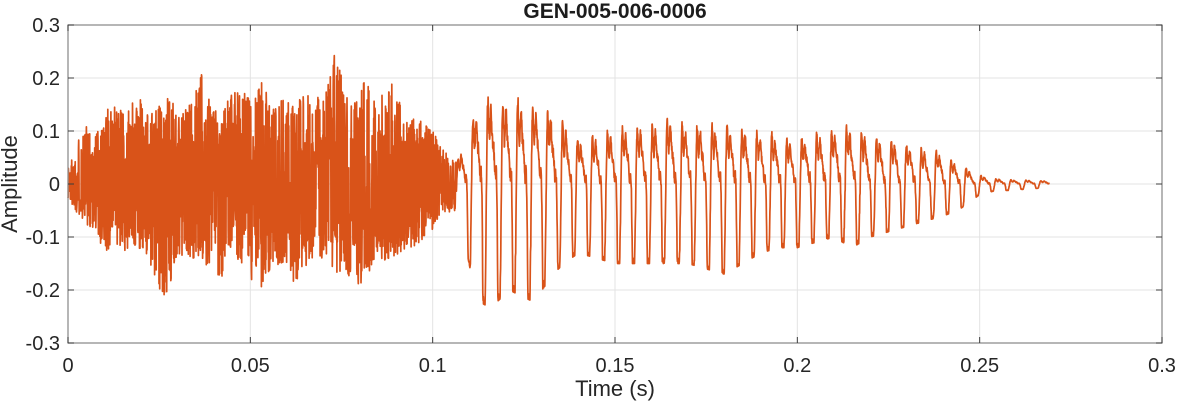 Image resolution: width=1177 pixels, height=404 pixels. I want to click on x-tick-label: 0.2, so click(797, 366).